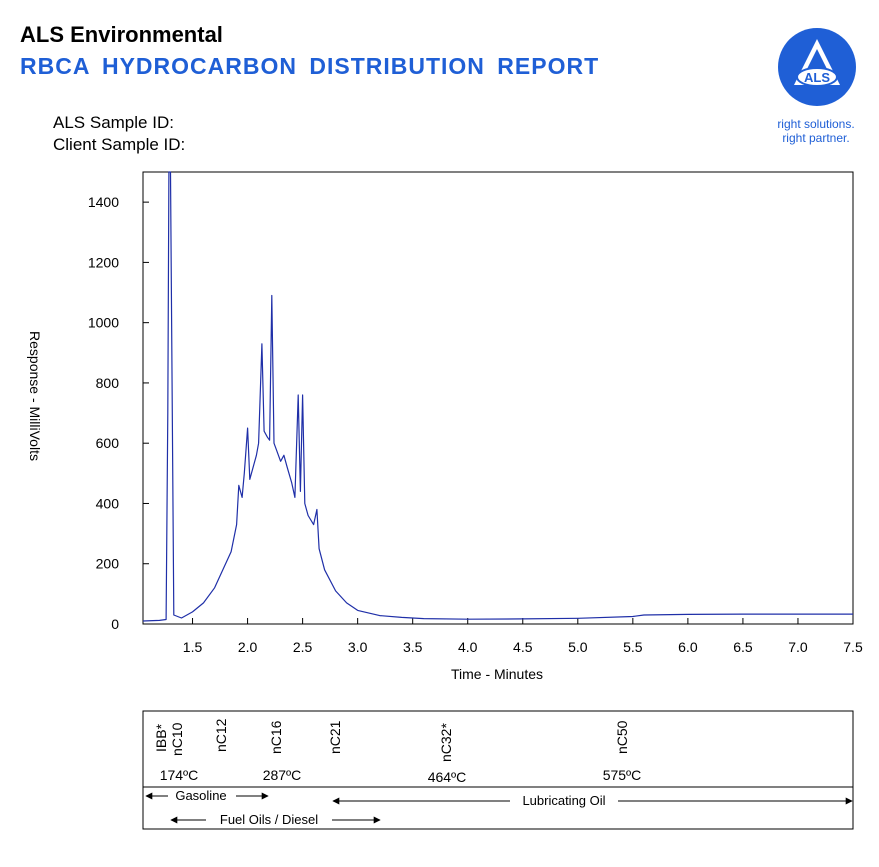 The height and width of the screenshot is (867, 879). What do you see at coordinates (269, 819) in the screenshot?
I see `fuel-label: Fuel Oils / Diesel` at bounding box center [269, 819].